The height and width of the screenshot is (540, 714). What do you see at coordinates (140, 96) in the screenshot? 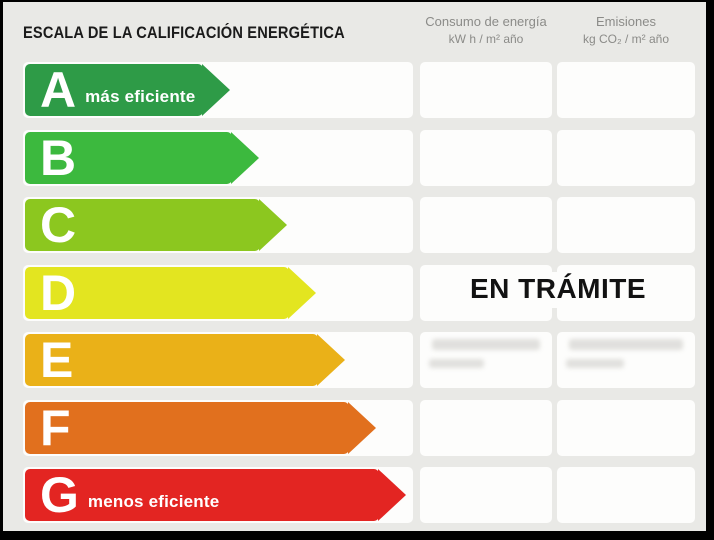
I see `efficiency-note-a: más eficiente` at bounding box center [140, 96].